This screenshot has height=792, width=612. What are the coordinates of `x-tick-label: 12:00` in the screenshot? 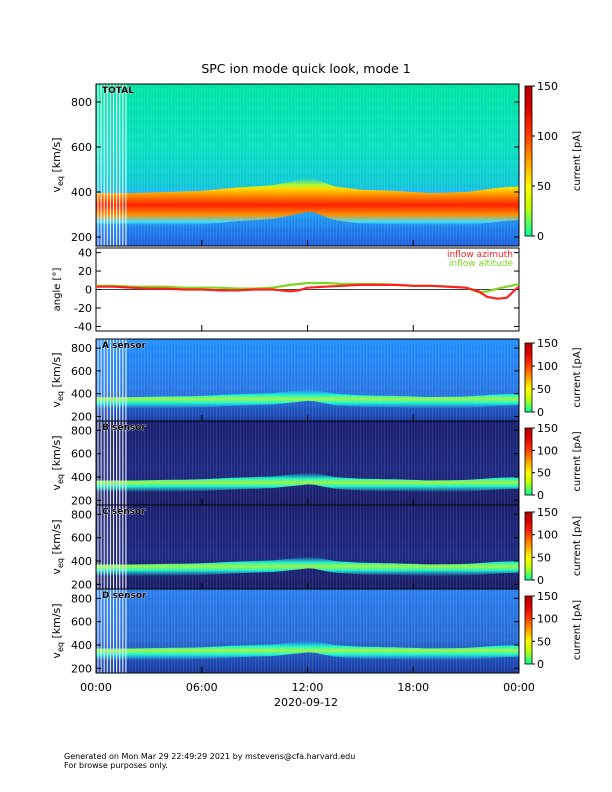 It's located at (308, 687).